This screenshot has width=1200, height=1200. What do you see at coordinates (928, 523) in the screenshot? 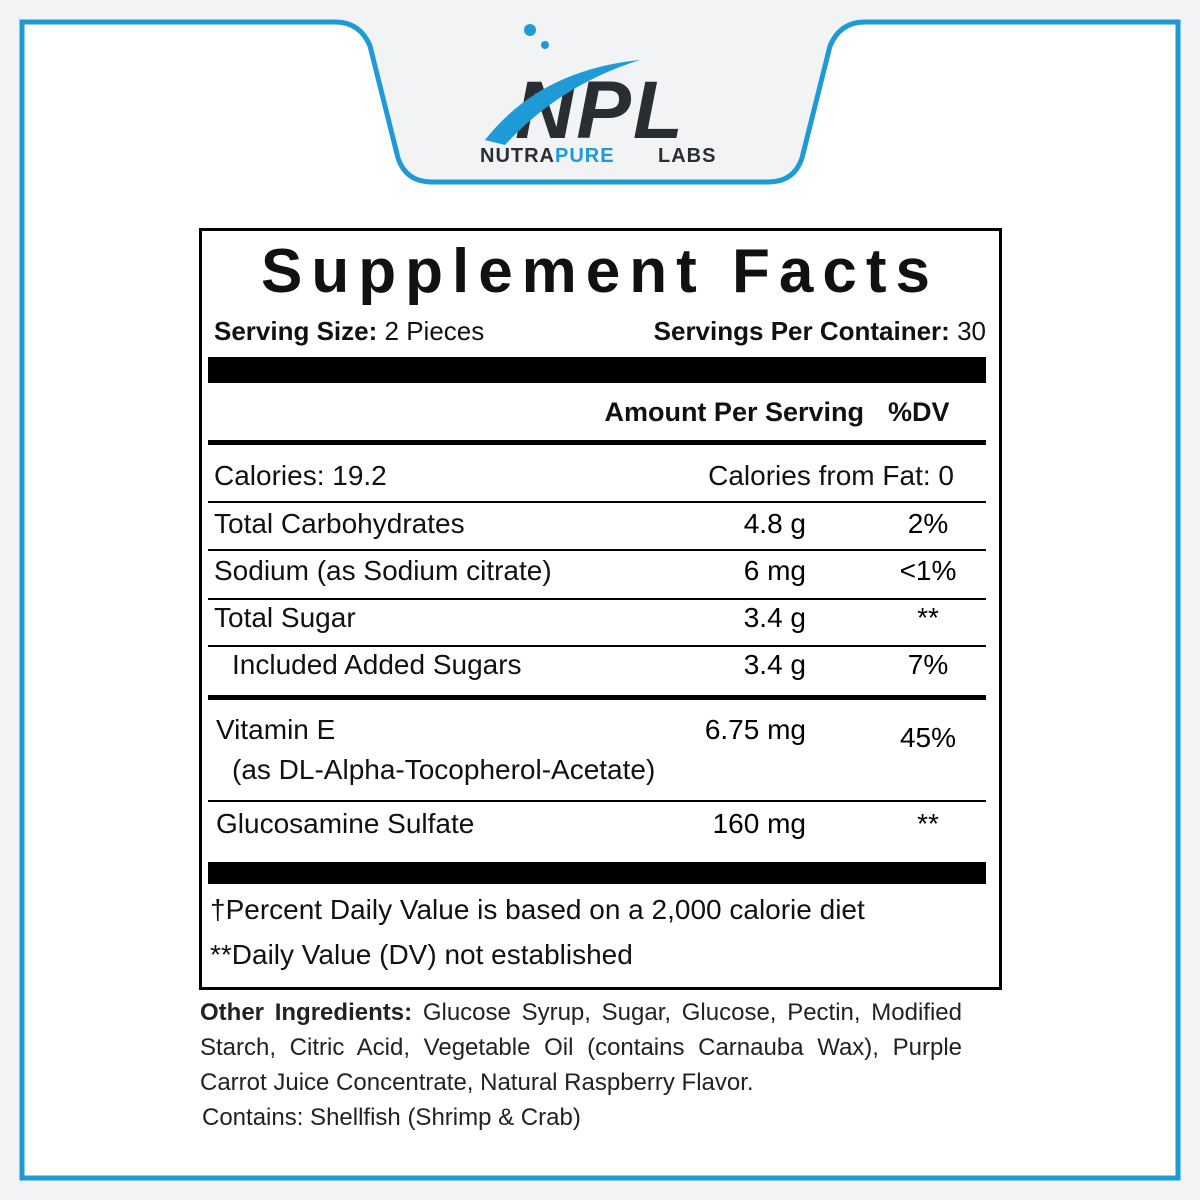
I see `row-dv: 2%` at bounding box center [928, 523].